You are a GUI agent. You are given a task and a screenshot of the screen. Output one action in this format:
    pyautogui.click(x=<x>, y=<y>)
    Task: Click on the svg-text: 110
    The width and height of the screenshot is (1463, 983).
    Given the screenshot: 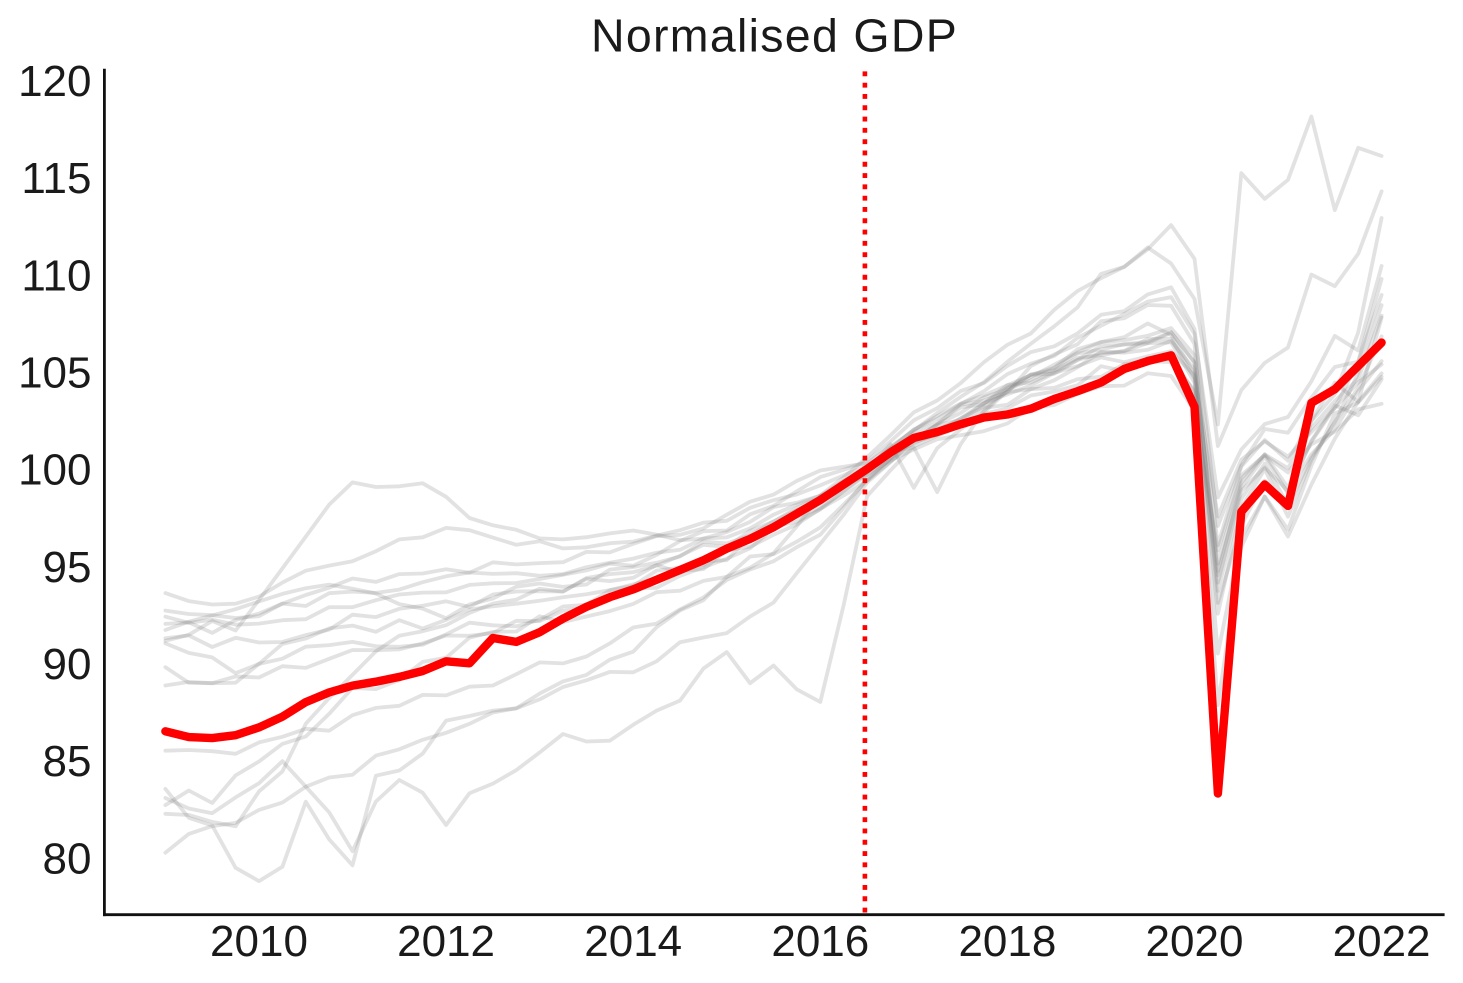 What is the action you would take?
    pyautogui.click(x=56, y=275)
    